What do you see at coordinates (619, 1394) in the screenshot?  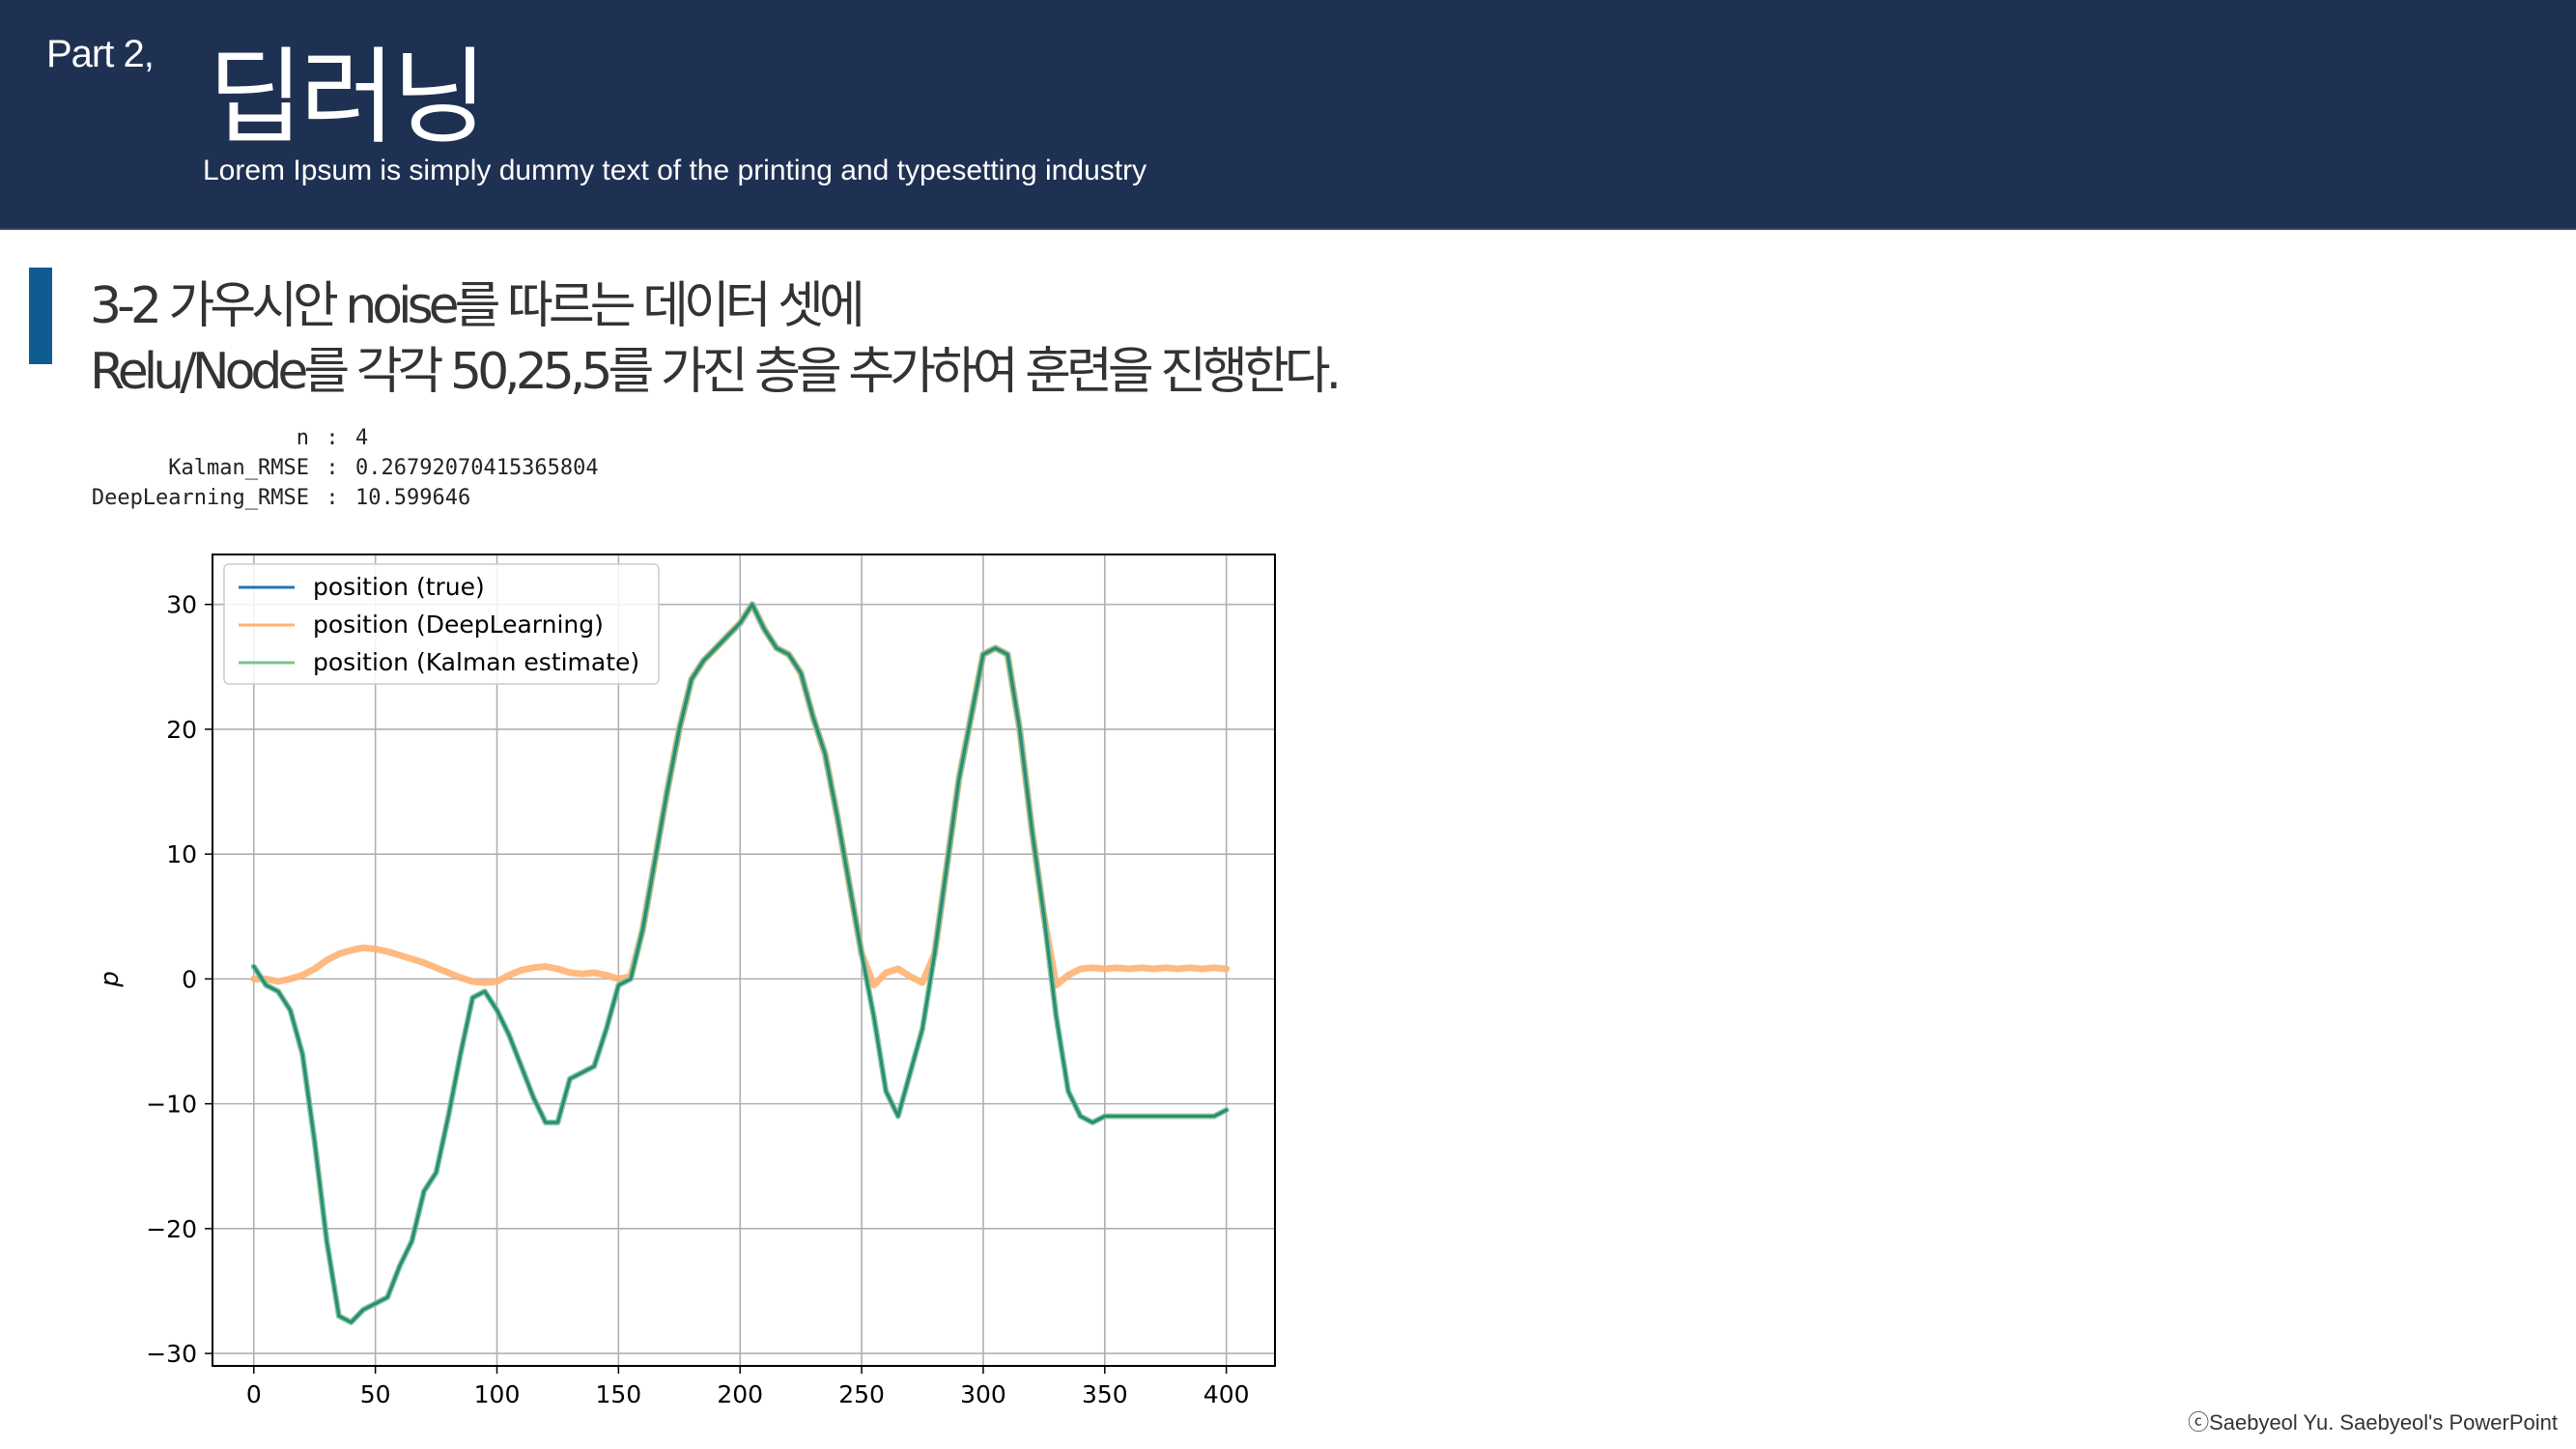 I see `x-tick-label: 150` at bounding box center [619, 1394].